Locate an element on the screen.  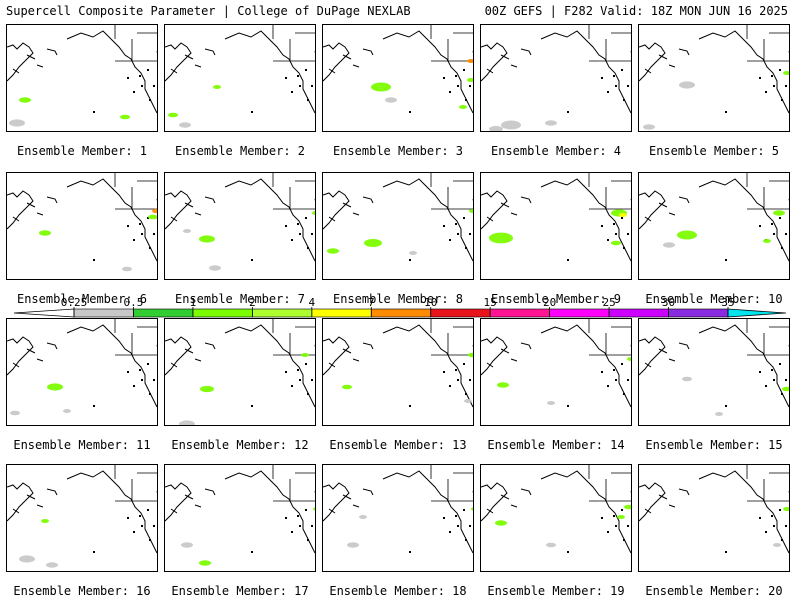
ensemble-member-label: Ensemble Member: 10 is located at coordinates (714, 299).